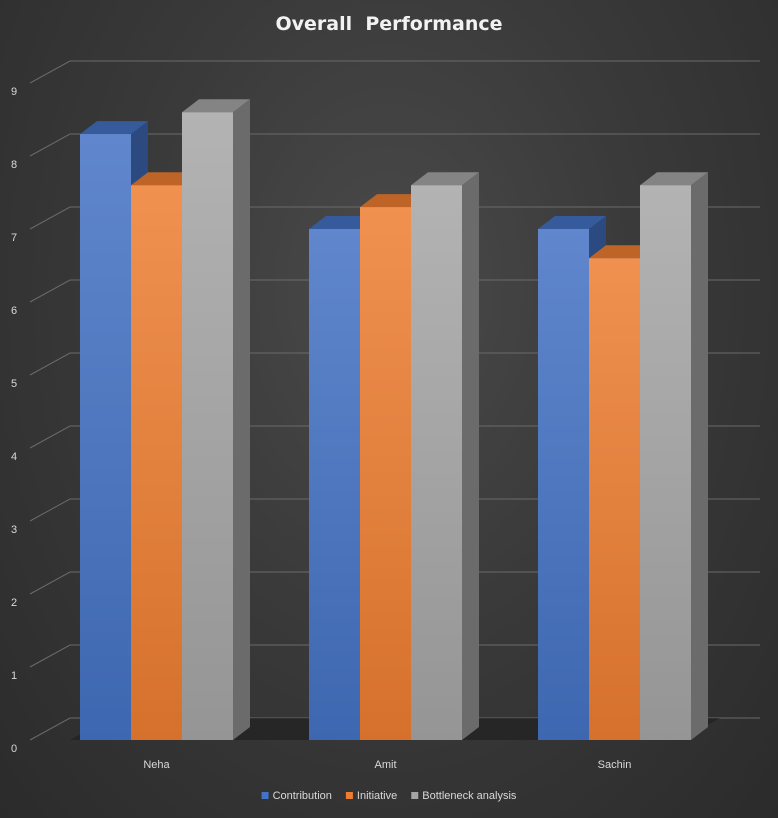 Image resolution: width=778 pixels, height=818 pixels. What do you see at coordinates (14, 530) in the screenshot?
I see `y-tick-label: 3` at bounding box center [14, 530].